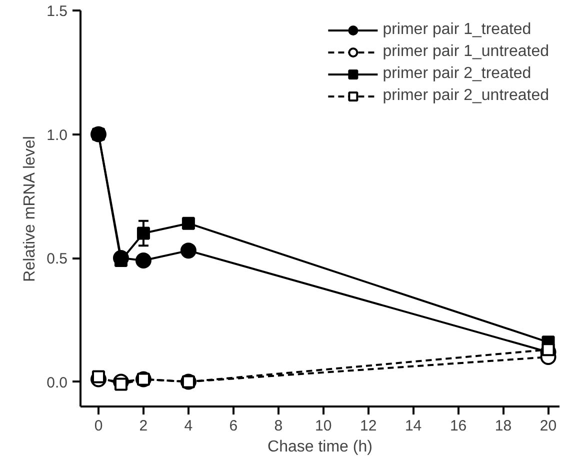 The image size is (574, 466). Describe the element at coordinates (188, 426) in the screenshot. I see `x-tick-label: 4` at that location.